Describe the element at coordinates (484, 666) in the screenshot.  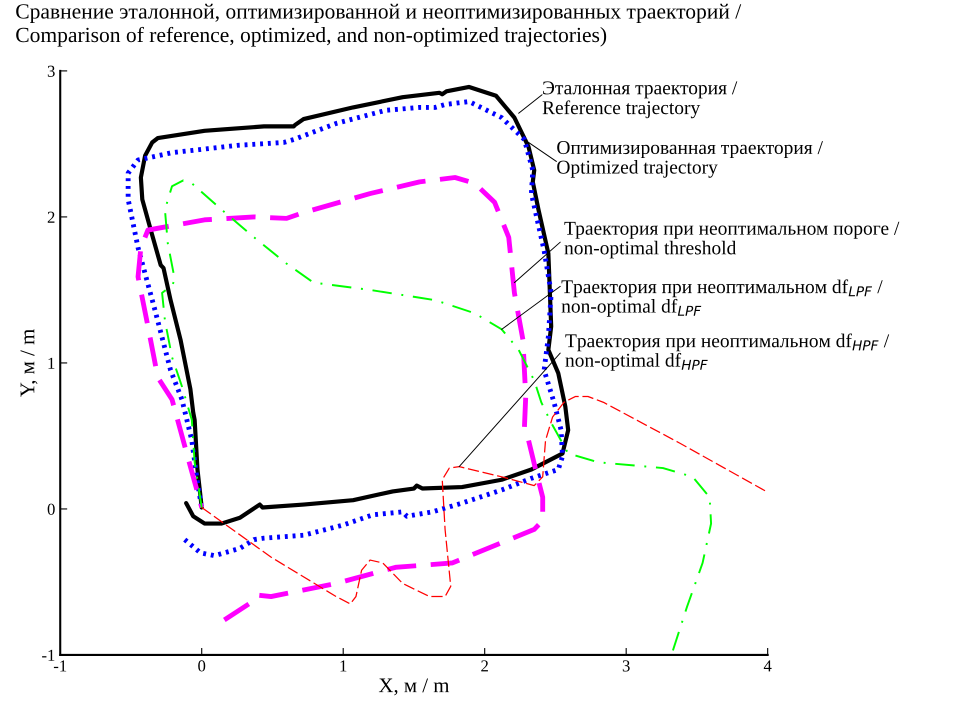
I see `x-tick-label: 2` at that location.